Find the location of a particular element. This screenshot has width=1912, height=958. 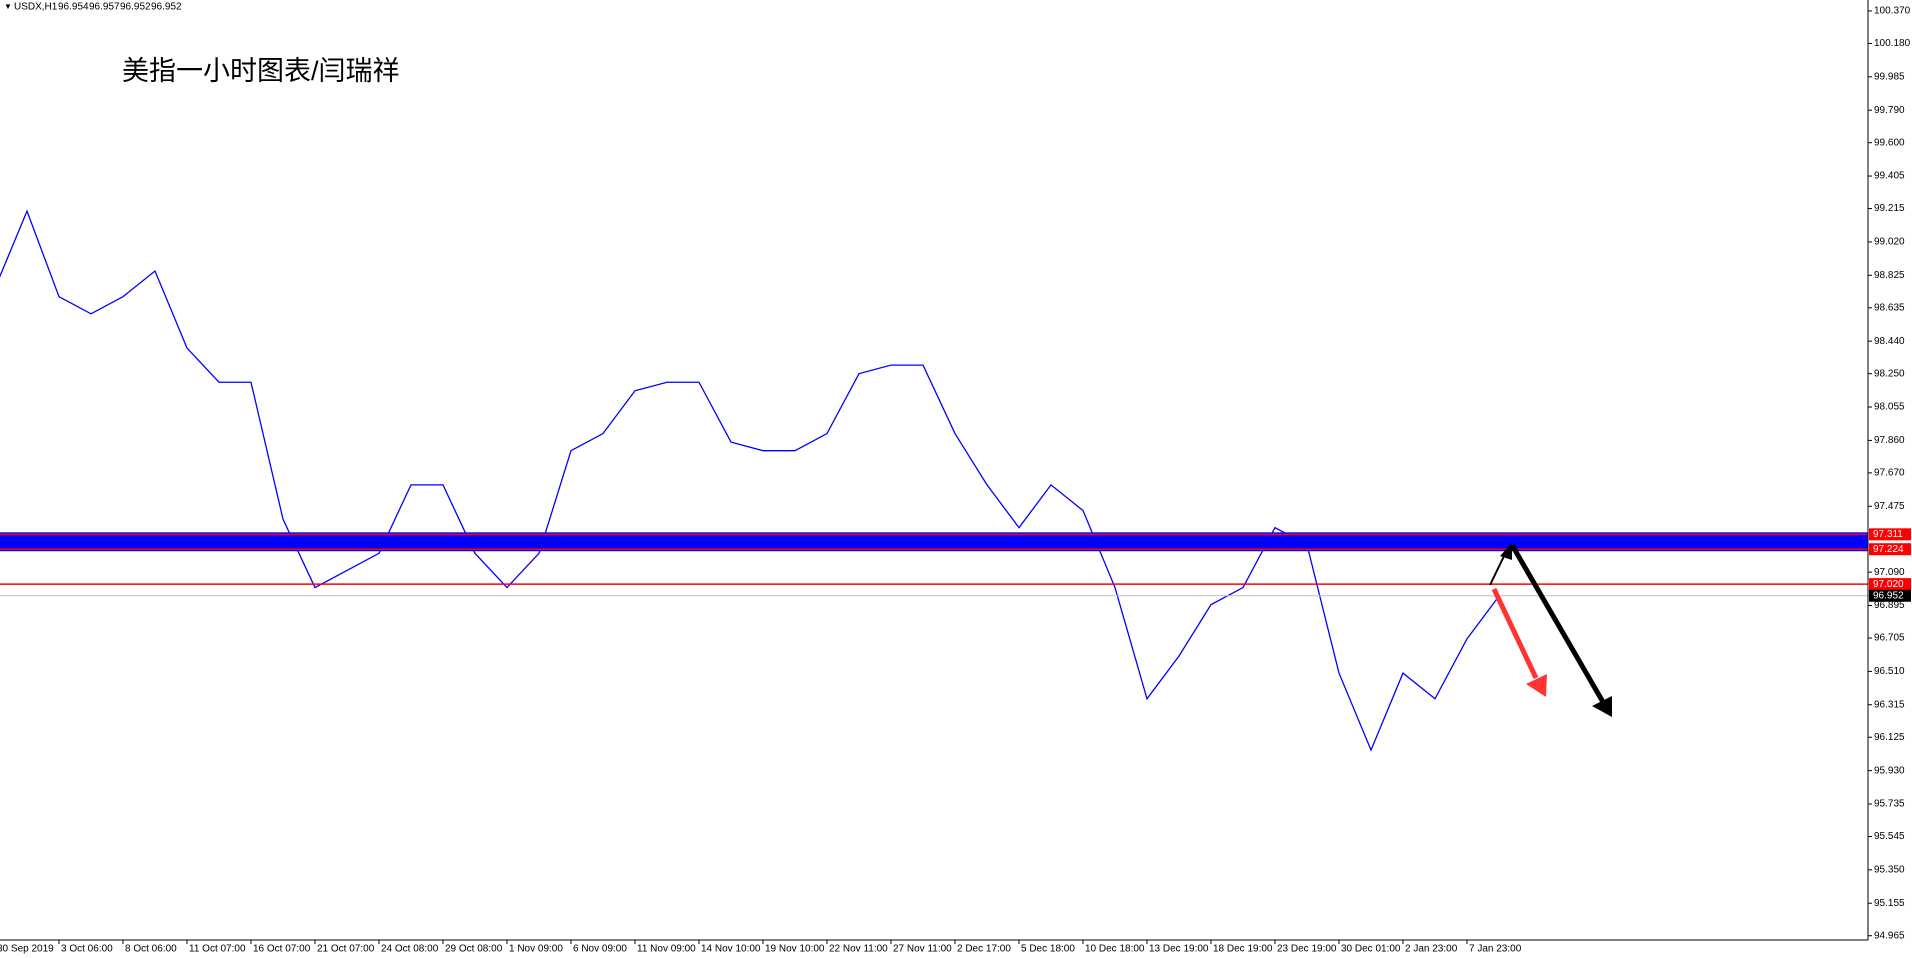

x-tick-label: 11 Nov 09:00 is located at coordinates (666, 949).